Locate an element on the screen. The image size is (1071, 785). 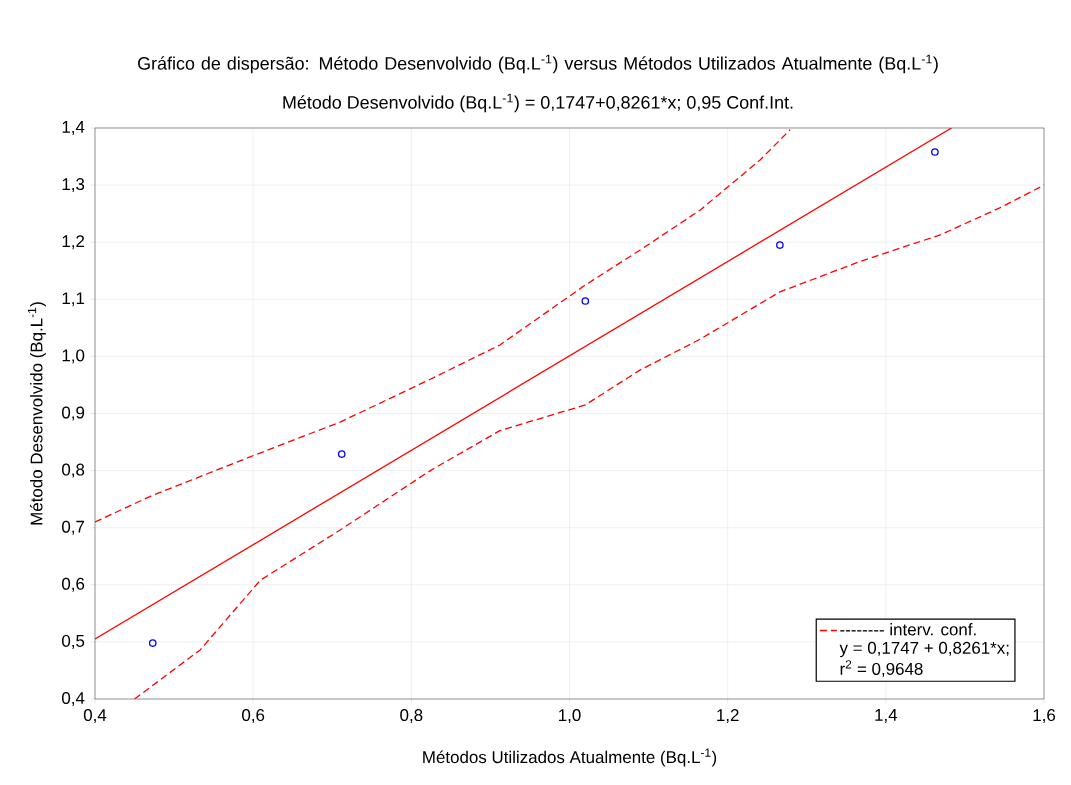
annotation: r$^{2}$ = 0,9648 is located at coordinates (881, 668).